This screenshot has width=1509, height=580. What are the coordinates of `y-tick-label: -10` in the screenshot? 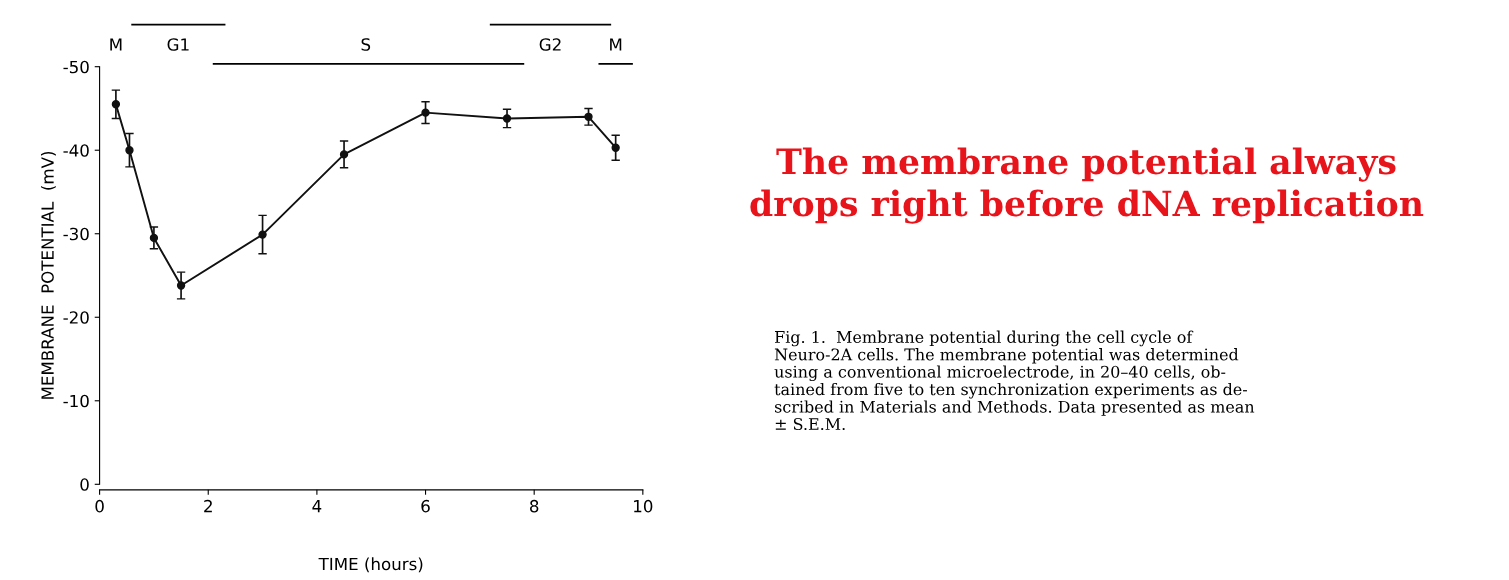 It's located at (76, 401).